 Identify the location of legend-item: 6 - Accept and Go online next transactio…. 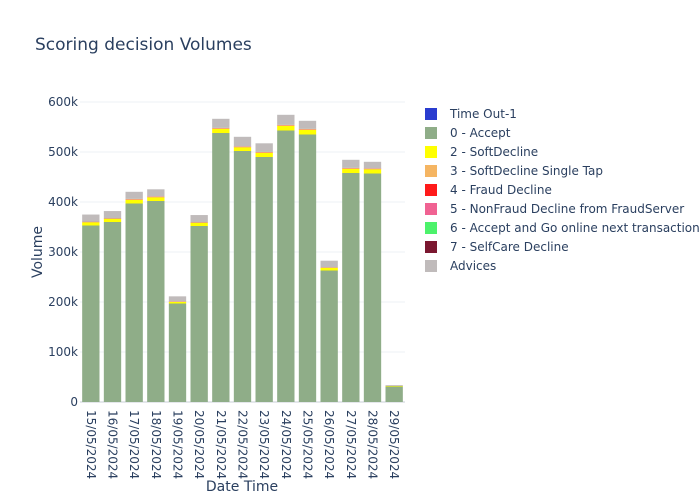
(562, 228).